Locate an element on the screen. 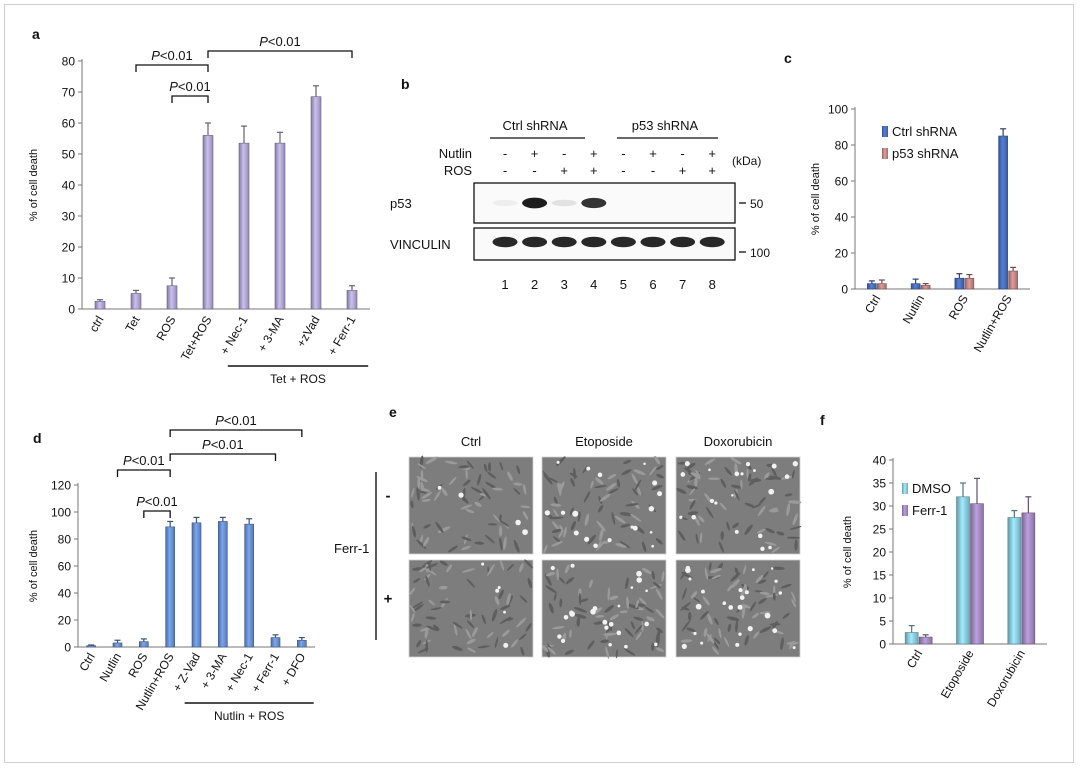  y-tick-label: 20 is located at coordinates (880, 553).